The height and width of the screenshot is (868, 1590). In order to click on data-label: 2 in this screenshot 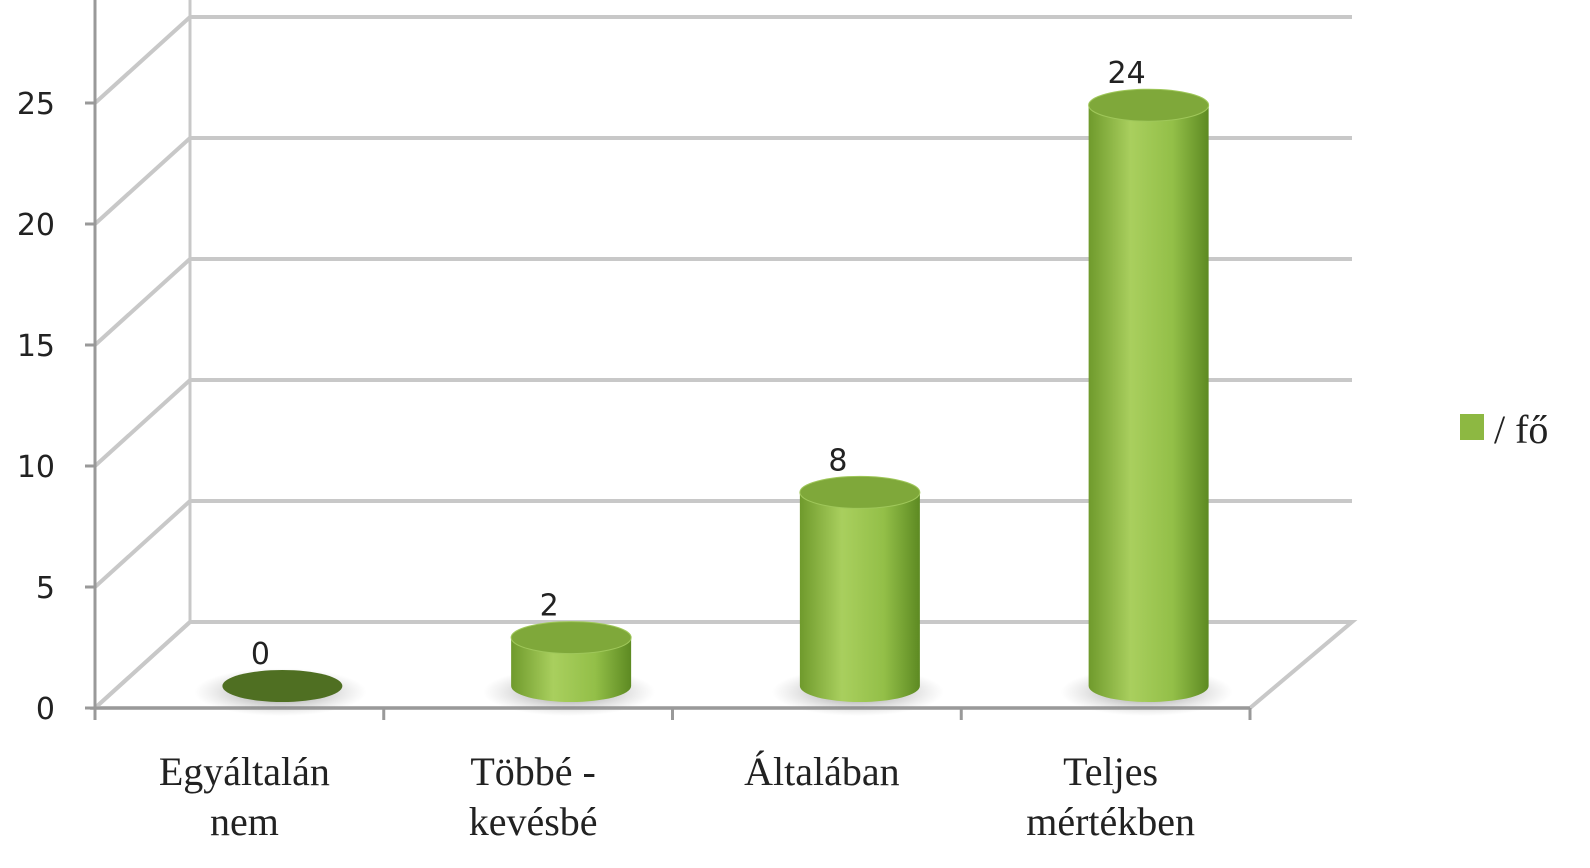, I will do `click(549, 606)`.